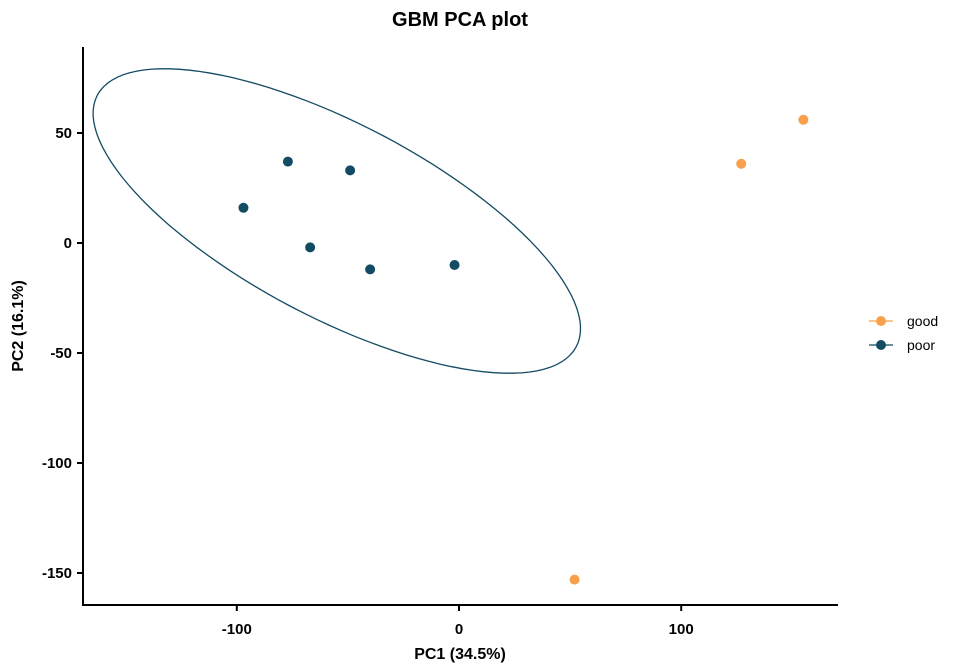  I want to click on y-tick-label: -50, so click(61, 353).